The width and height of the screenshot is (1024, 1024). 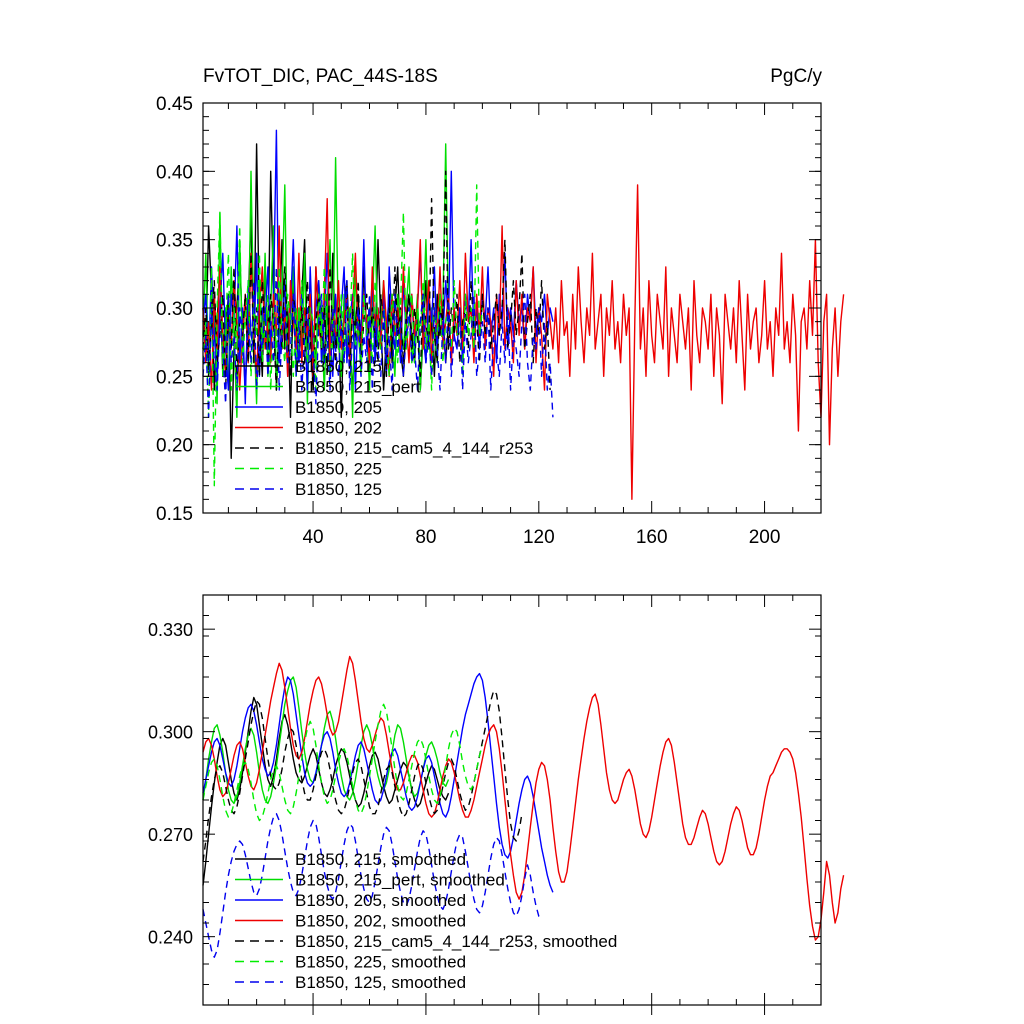 What do you see at coordinates (425, 537) in the screenshot?
I see `x-tick-label: 80` at bounding box center [425, 537].